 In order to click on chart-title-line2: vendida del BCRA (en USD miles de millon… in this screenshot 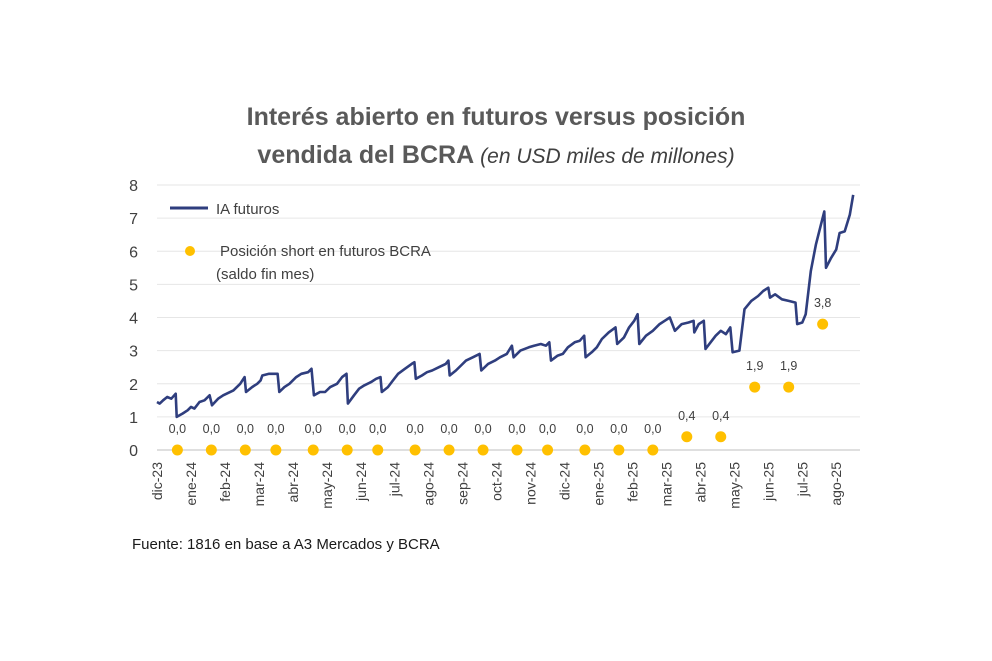, I will do `click(496, 156)`.